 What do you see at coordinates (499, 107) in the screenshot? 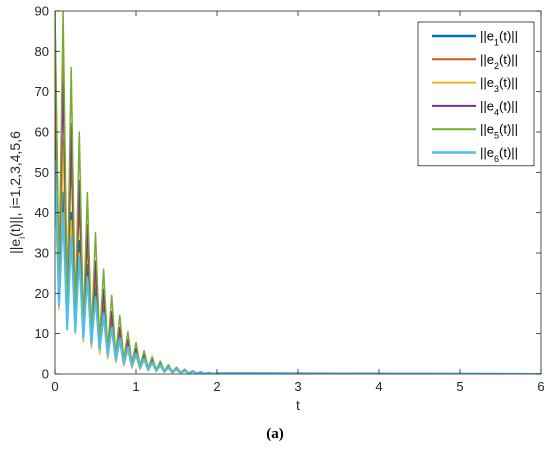
I see `legend-entry-4: ||e4(t)||` at bounding box center [499, 107].